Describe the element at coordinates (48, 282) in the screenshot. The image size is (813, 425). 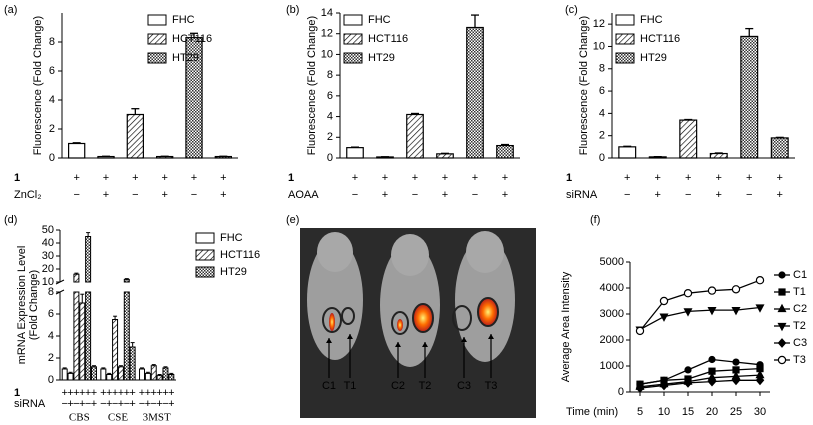
I see `y-tick-label: 10` at that location.